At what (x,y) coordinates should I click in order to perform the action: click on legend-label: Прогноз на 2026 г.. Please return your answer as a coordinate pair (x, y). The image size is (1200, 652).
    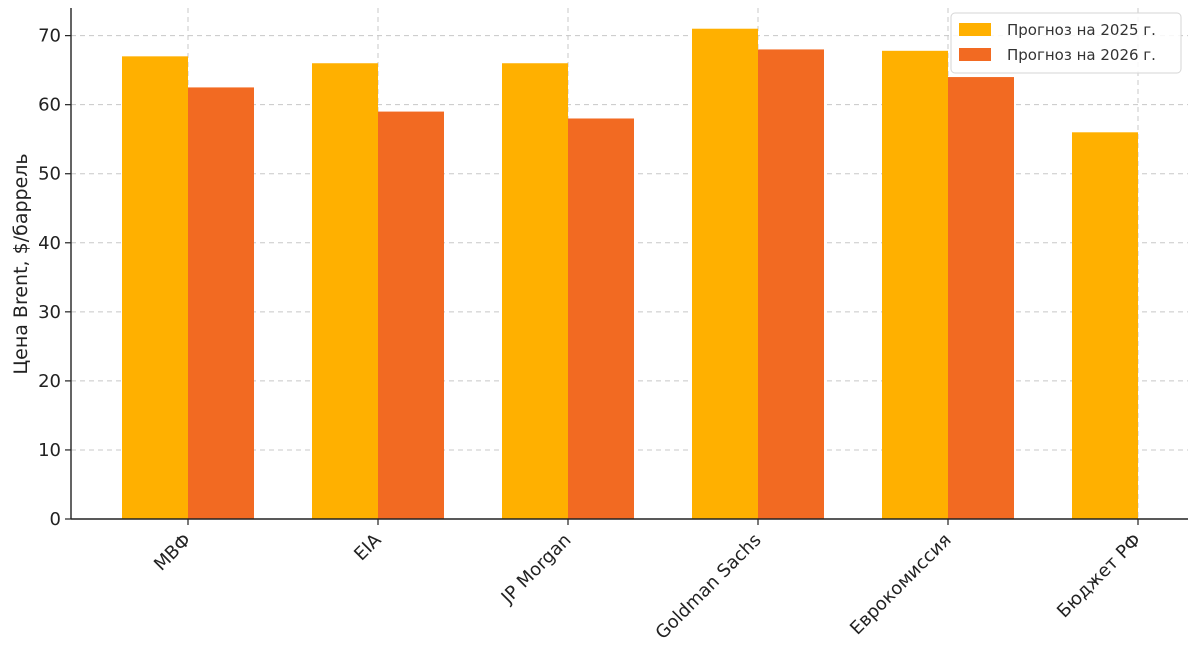
    Looking at the image, I should click on (1081, 55).